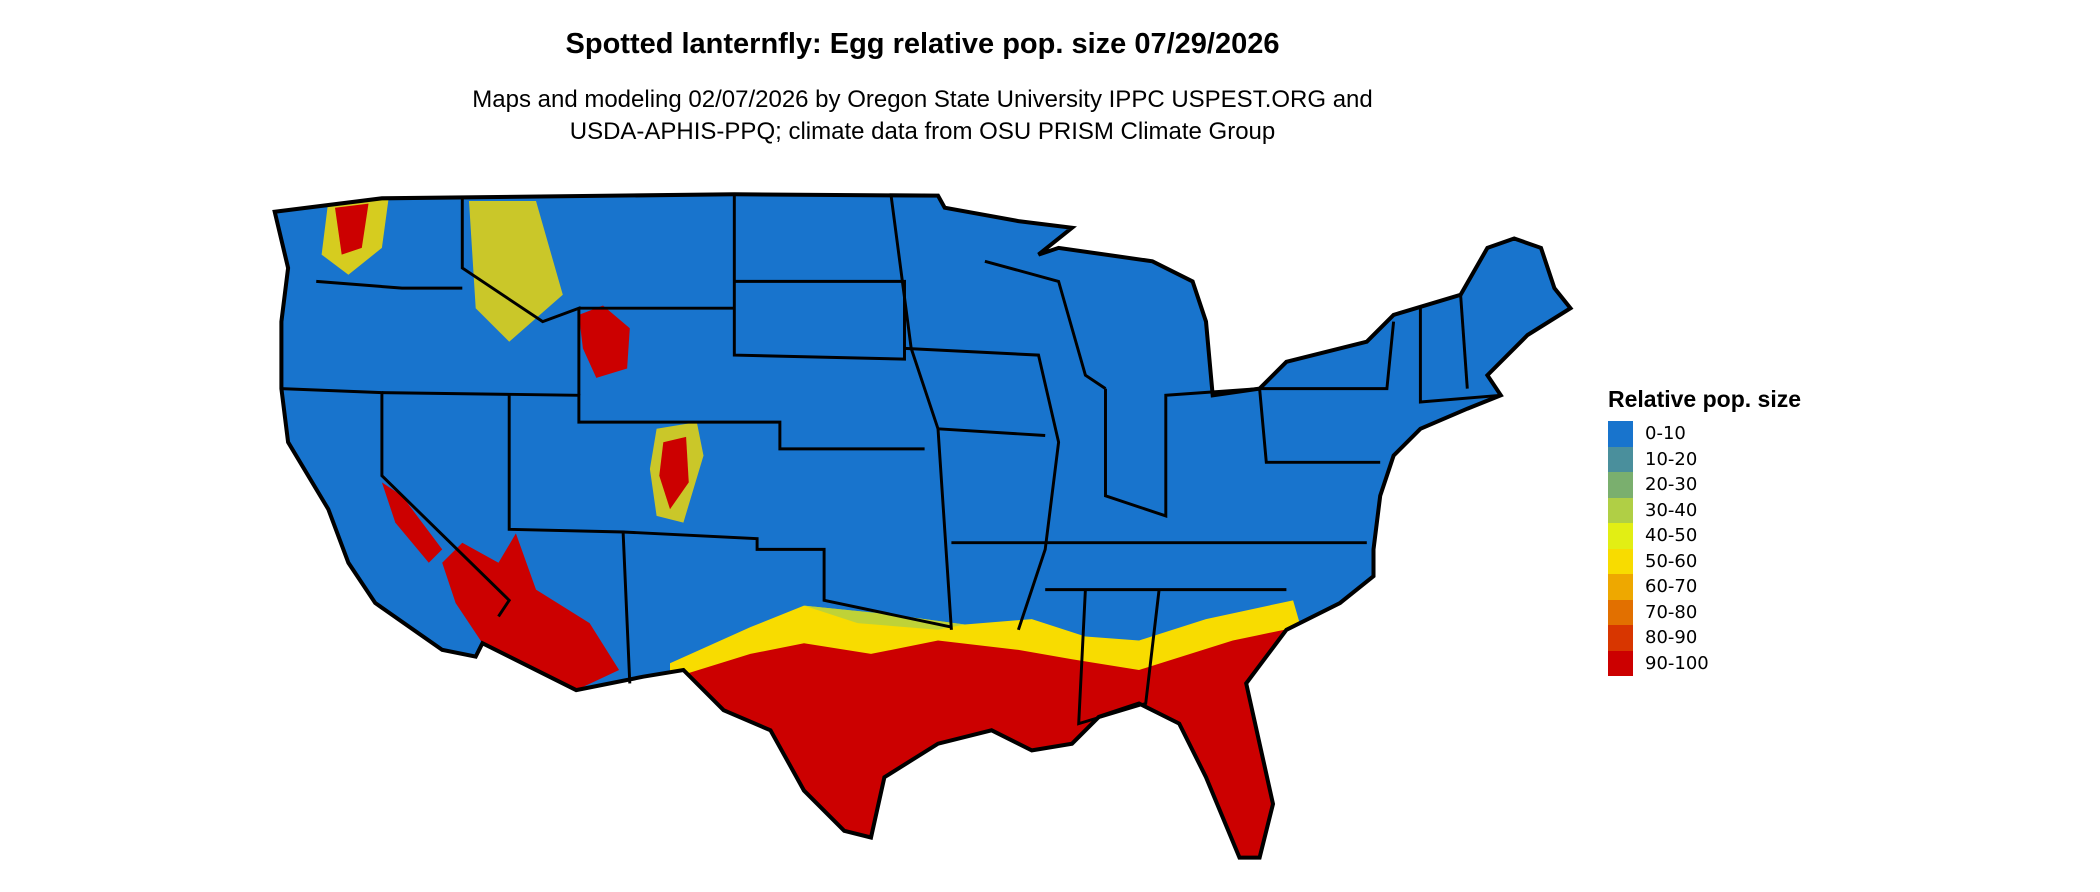 This screenshot has width=2100, height=892. I want to click on region-90-100-arizona, so click(531, 612).